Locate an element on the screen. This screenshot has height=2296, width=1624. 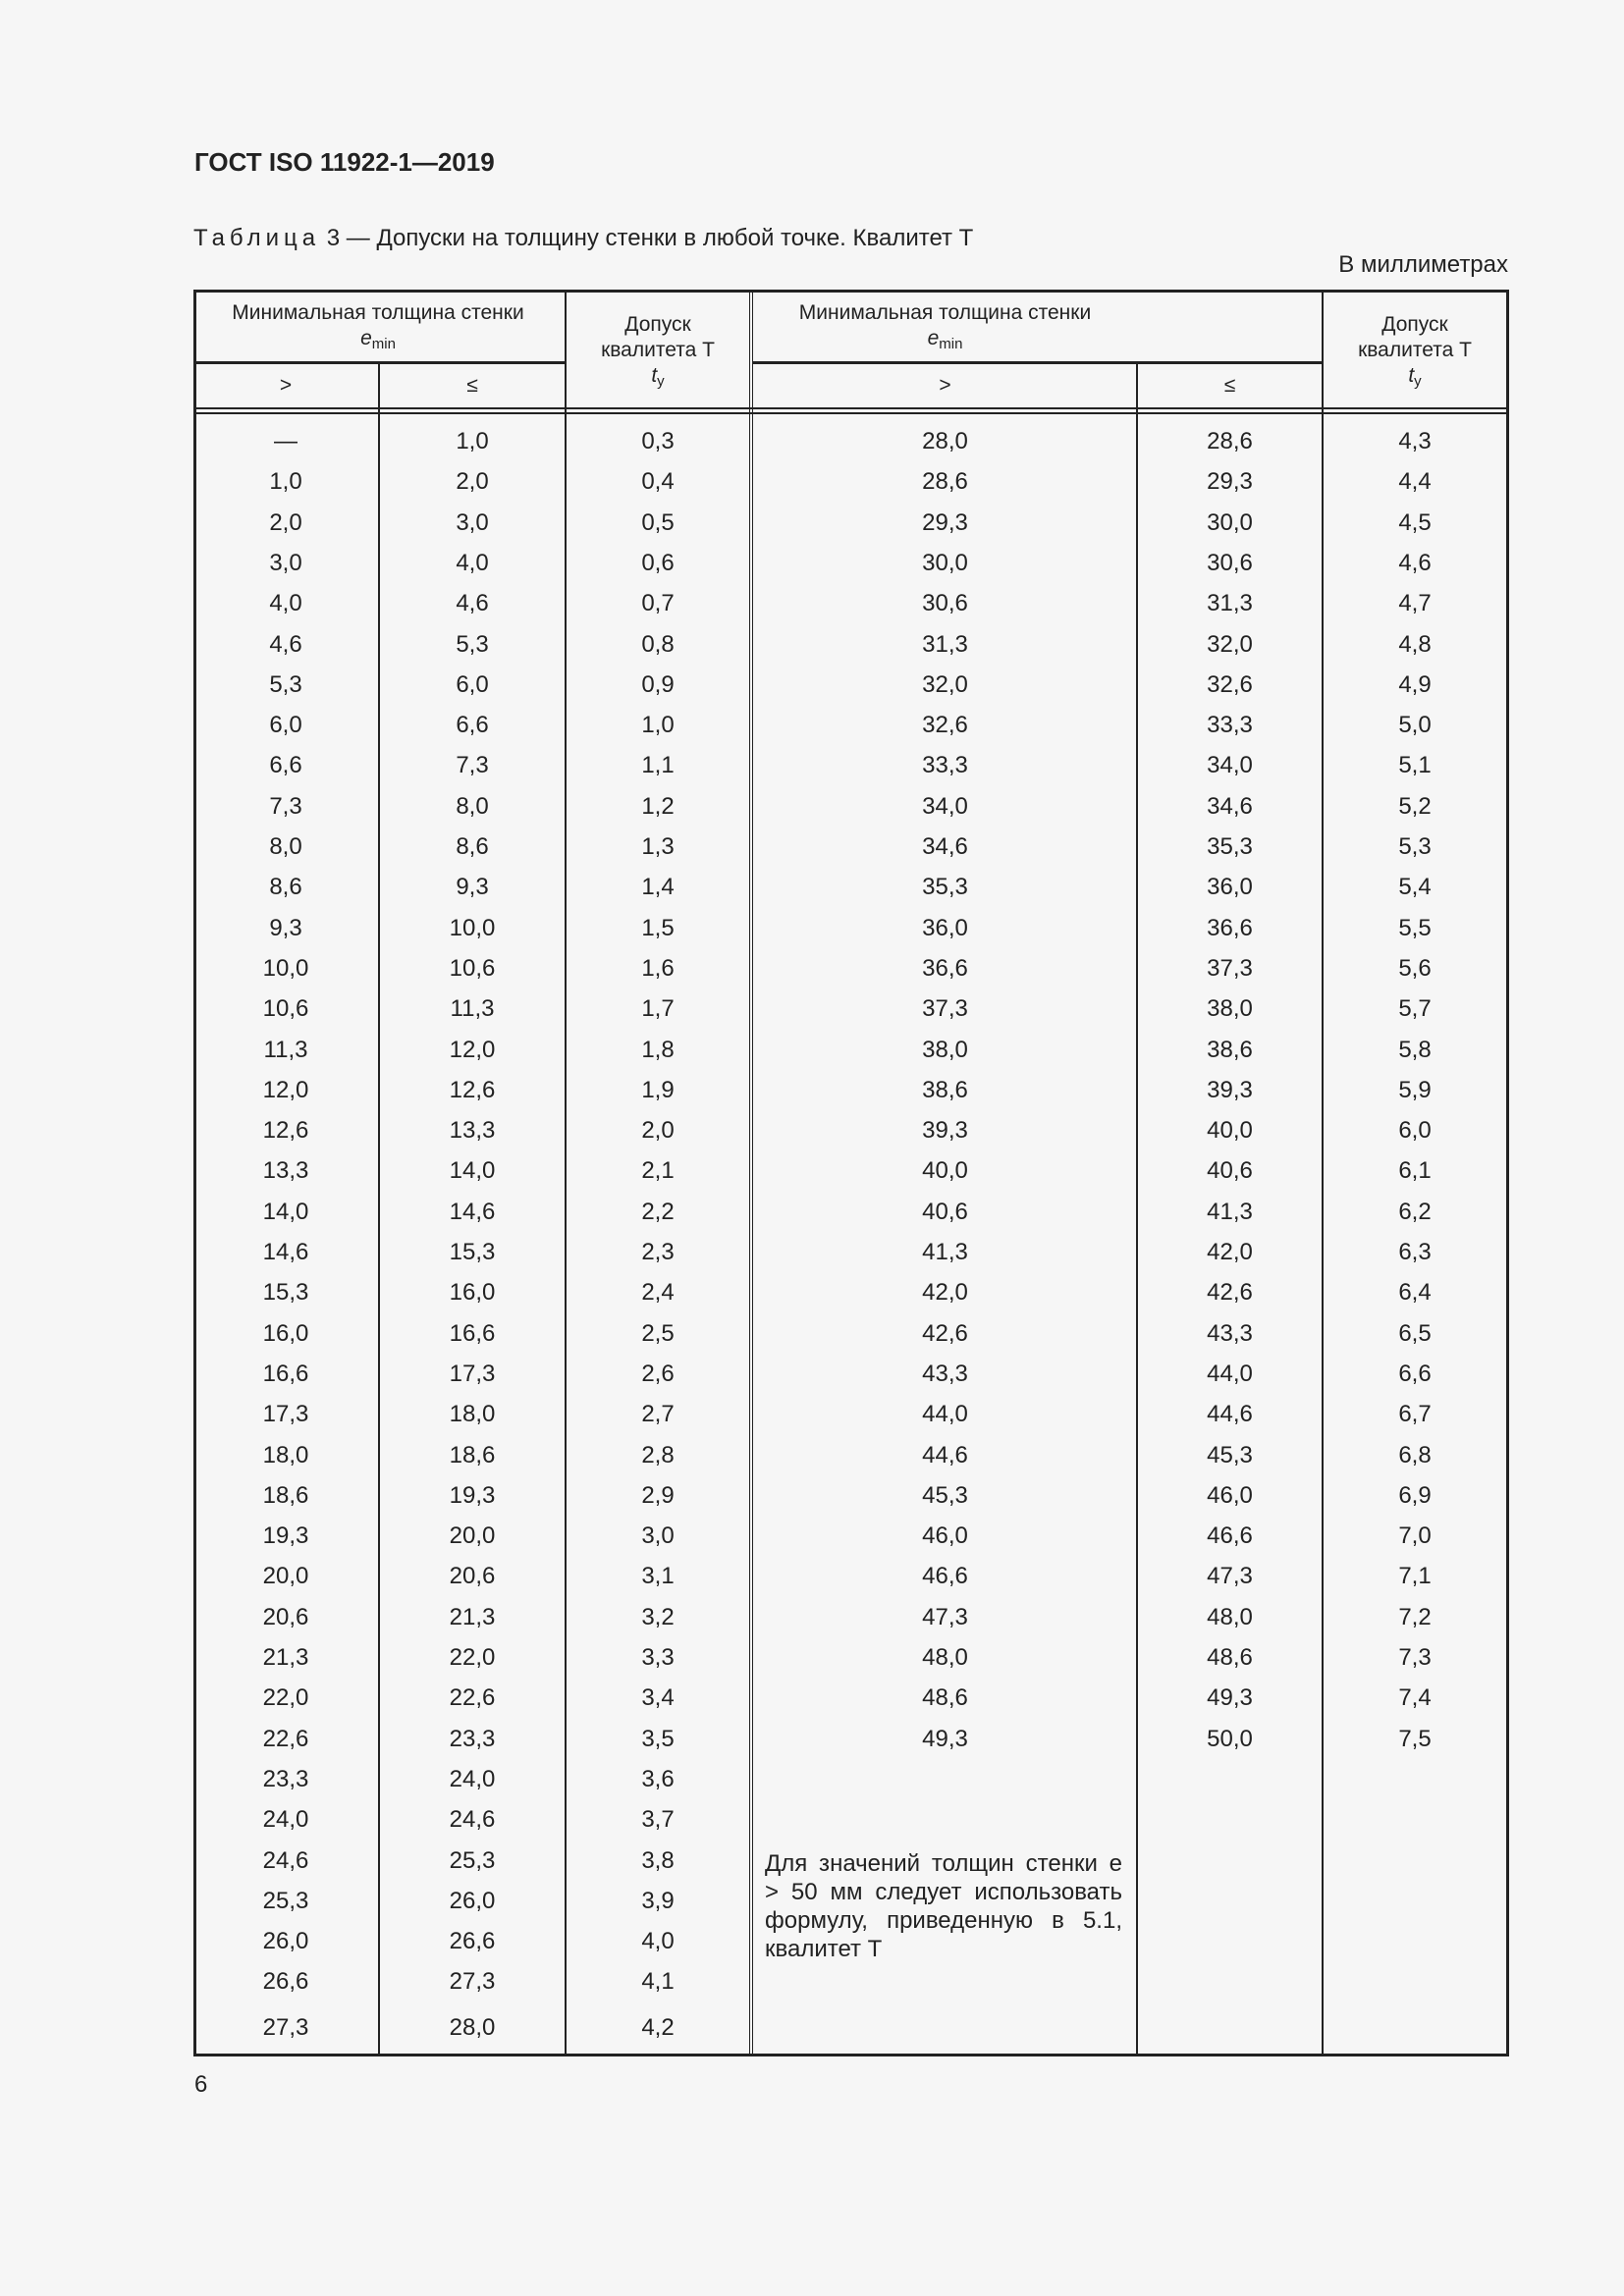
table-cell: 7,4 is located at coordinates (1415, 1698).